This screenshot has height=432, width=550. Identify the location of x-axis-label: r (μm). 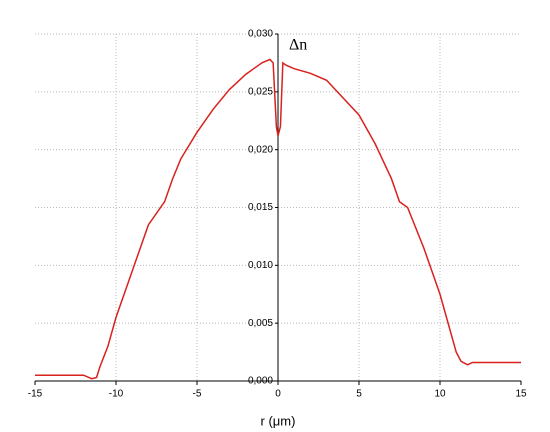
(278, 420).